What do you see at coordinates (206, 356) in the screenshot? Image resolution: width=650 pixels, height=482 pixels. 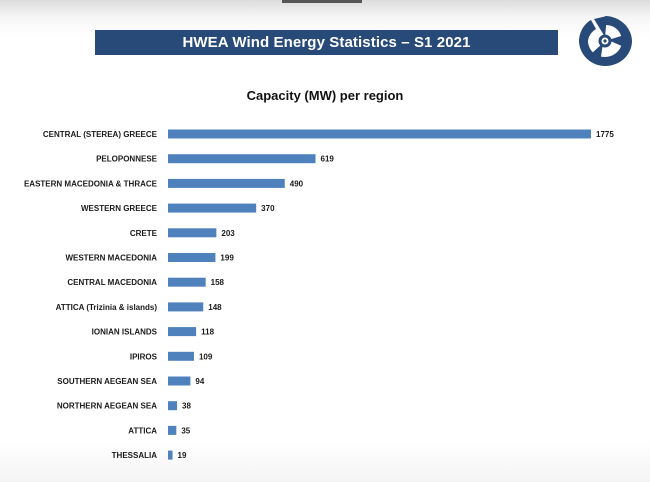 I see `value-label: 109` at bounding box center [206, 356].